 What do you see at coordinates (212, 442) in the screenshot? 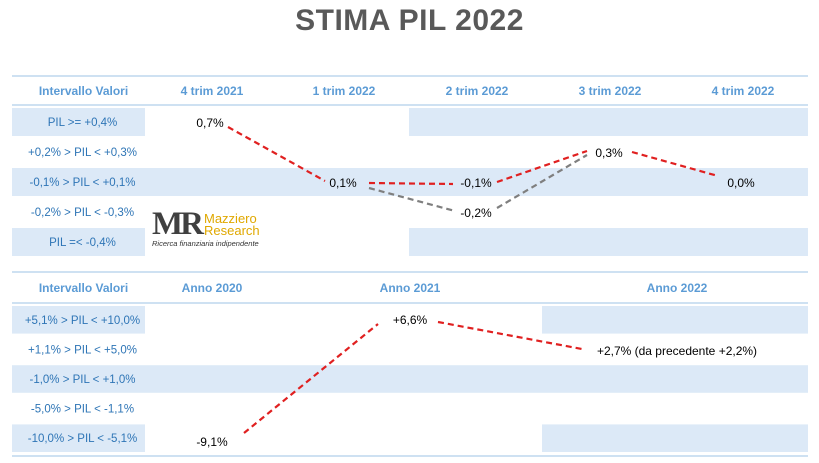
I see `t2-data-label: -9,1%` at bounding box center [212, 442].